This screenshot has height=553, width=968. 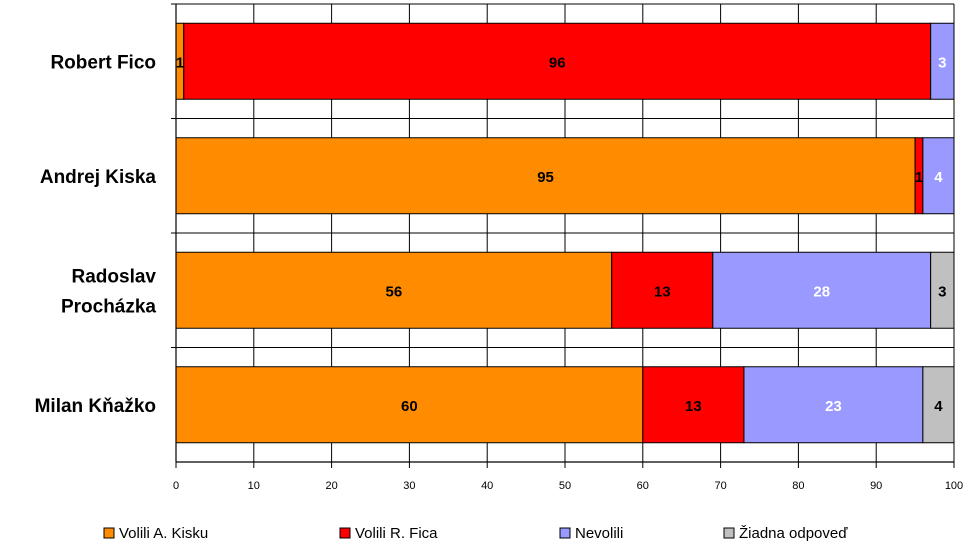 What do you see at coordinates (954, 486) in the screenshot?
I see `x-tick-label: 100` at bounding box center [954, 486].